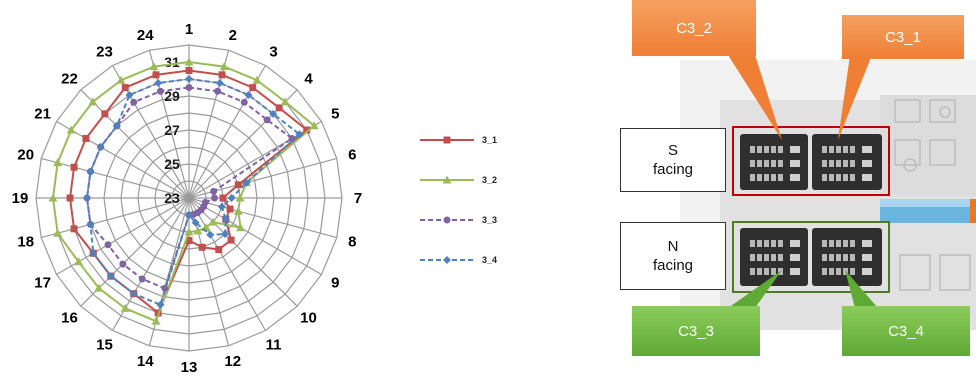  I want to click on ring-label-25: 25, so click(172, 164).